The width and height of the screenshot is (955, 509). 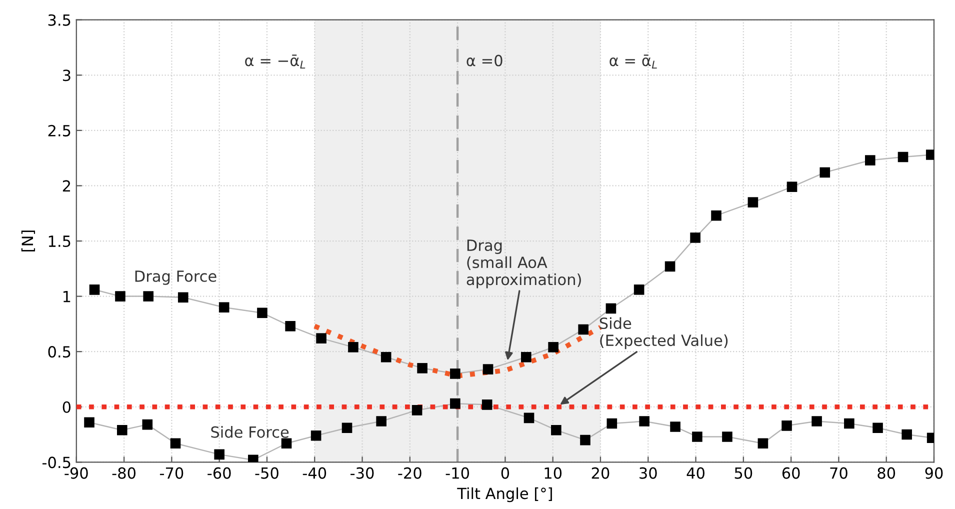 What do you see at coordinates (66, 296) in the screenshot?
I see `y-tick-label: 1` at bounding box center [66, 296].